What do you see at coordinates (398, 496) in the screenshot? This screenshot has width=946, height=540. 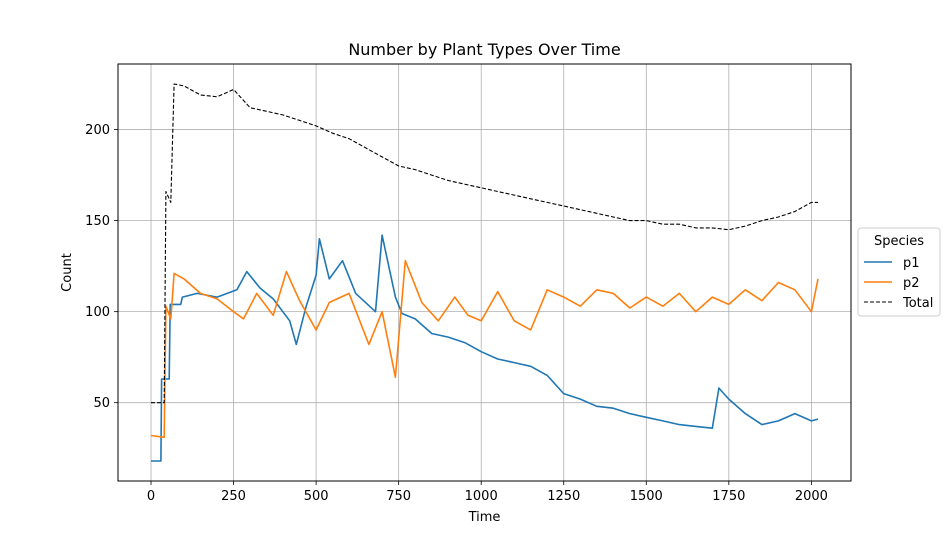 I see `x-tick-label: 750` at bounding box center [398, 496].